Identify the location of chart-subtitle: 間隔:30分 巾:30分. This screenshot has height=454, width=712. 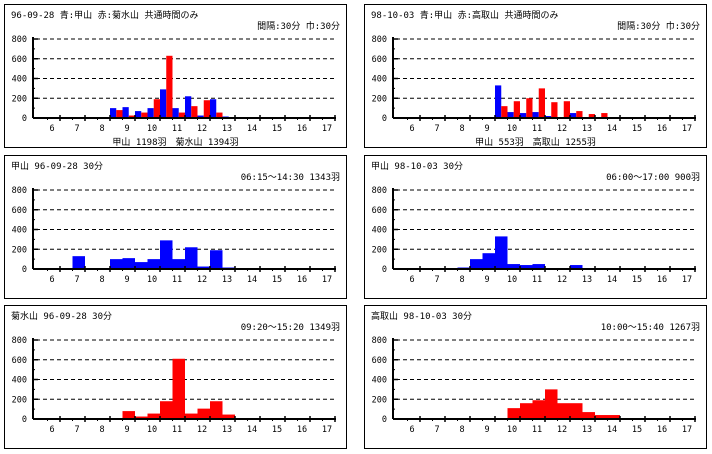
(298, 27).